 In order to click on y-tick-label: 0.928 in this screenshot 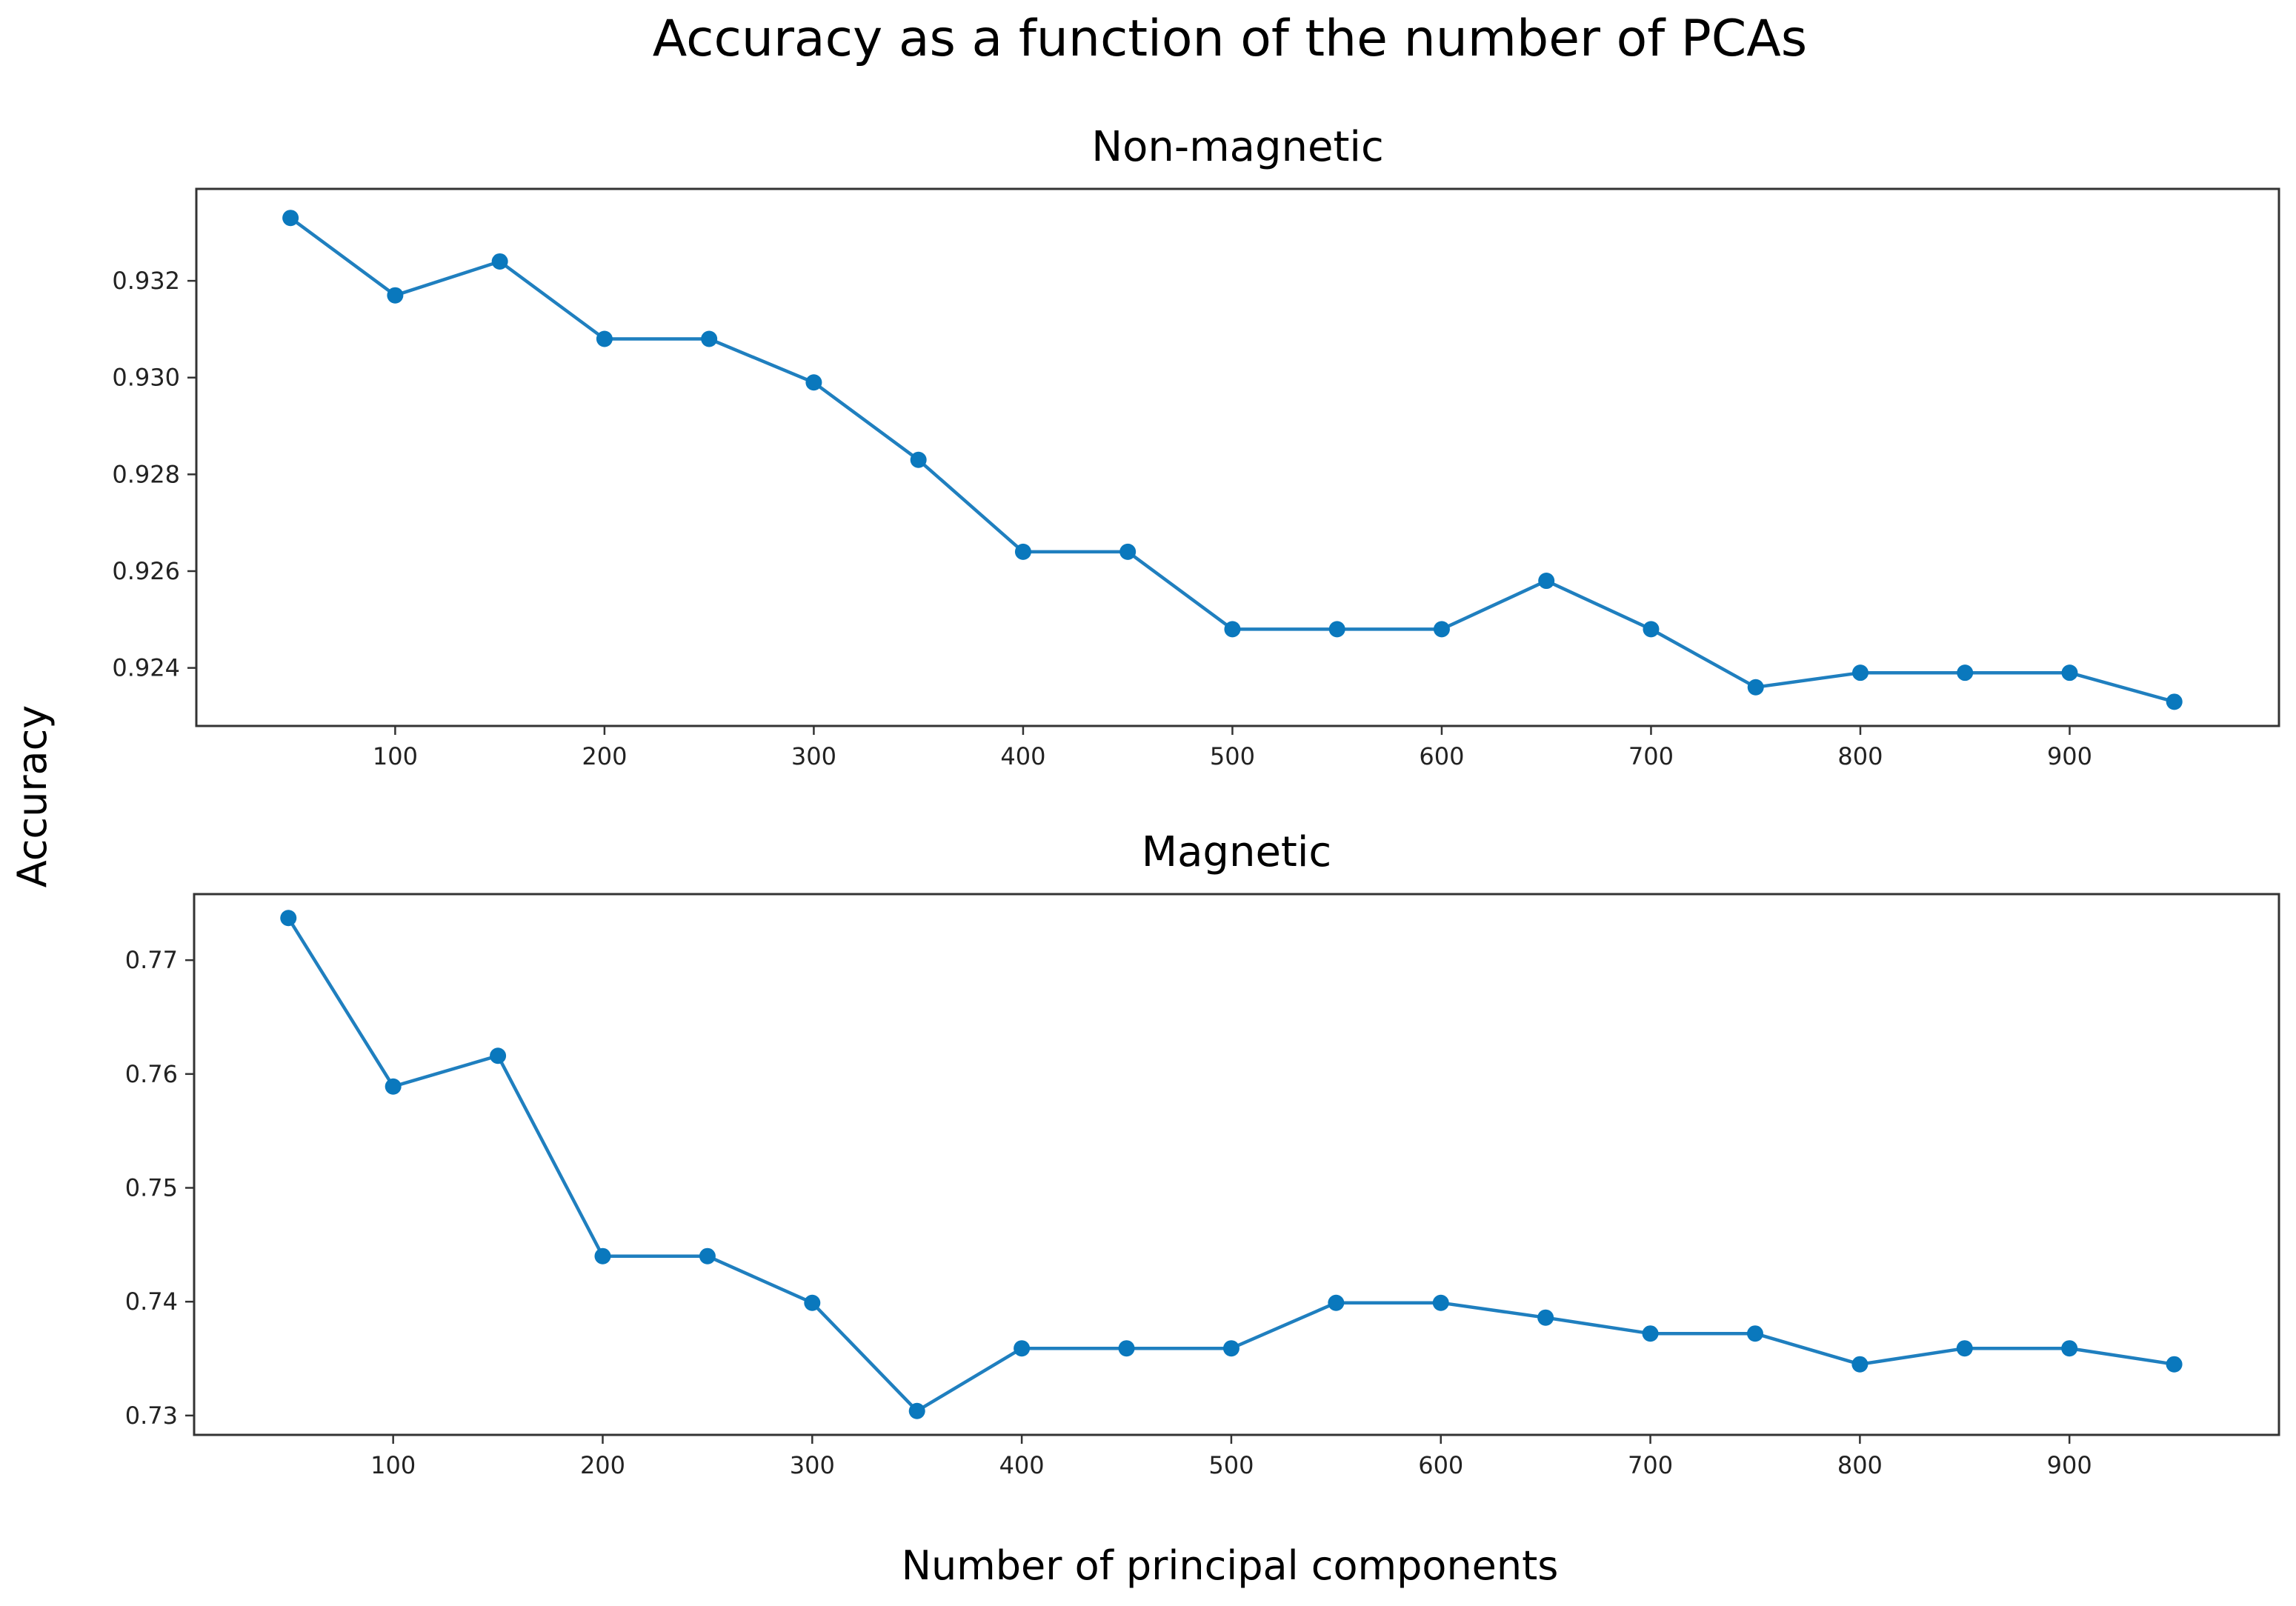, I will do `click(146, 474)`.